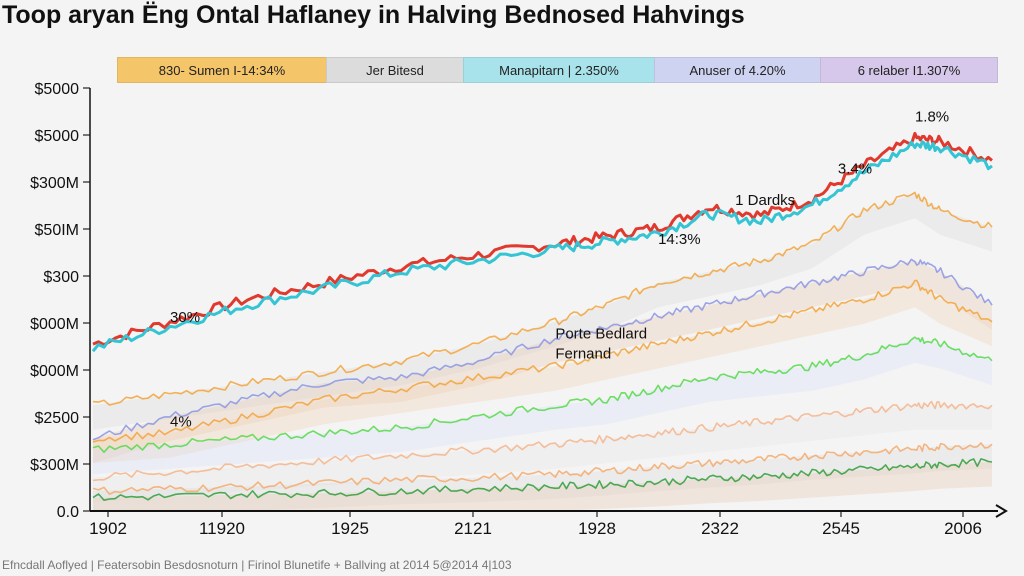 This screenshot has height=576, width=1024. I want to click on x-axis-arrow, so click(1001, 511).